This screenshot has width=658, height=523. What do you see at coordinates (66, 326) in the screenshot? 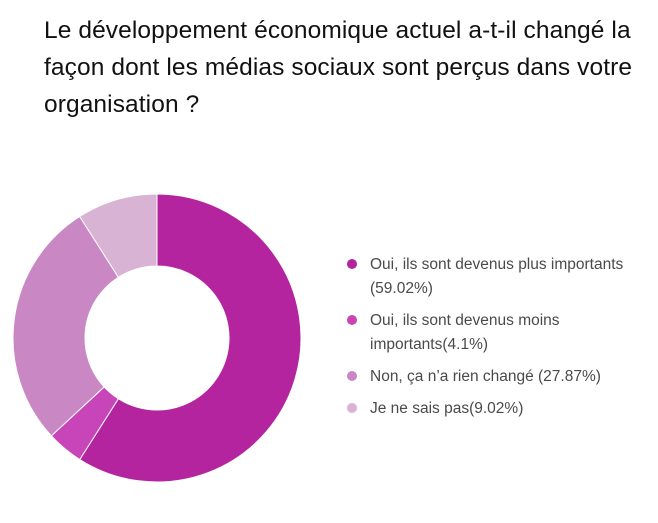
I see `slice-rien-change` at bounding box center [66, 326].